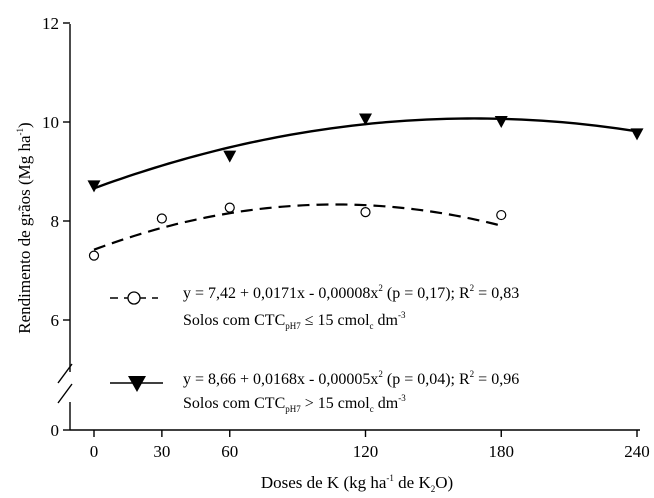  Describe the element at coordinates (161, 451) in the screenshot. I see `x-tick-label: 30` at that location.